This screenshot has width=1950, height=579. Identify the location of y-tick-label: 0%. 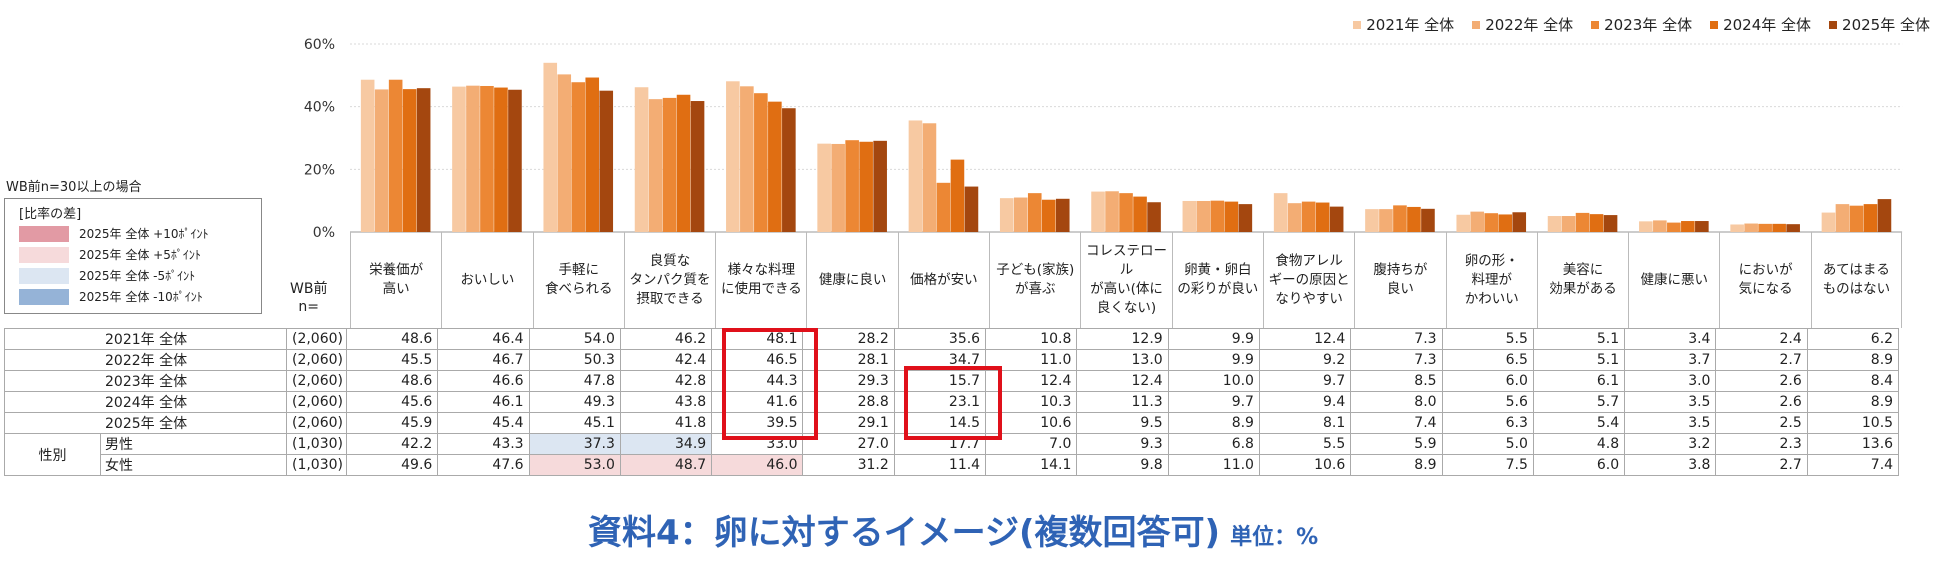
(324, 233).